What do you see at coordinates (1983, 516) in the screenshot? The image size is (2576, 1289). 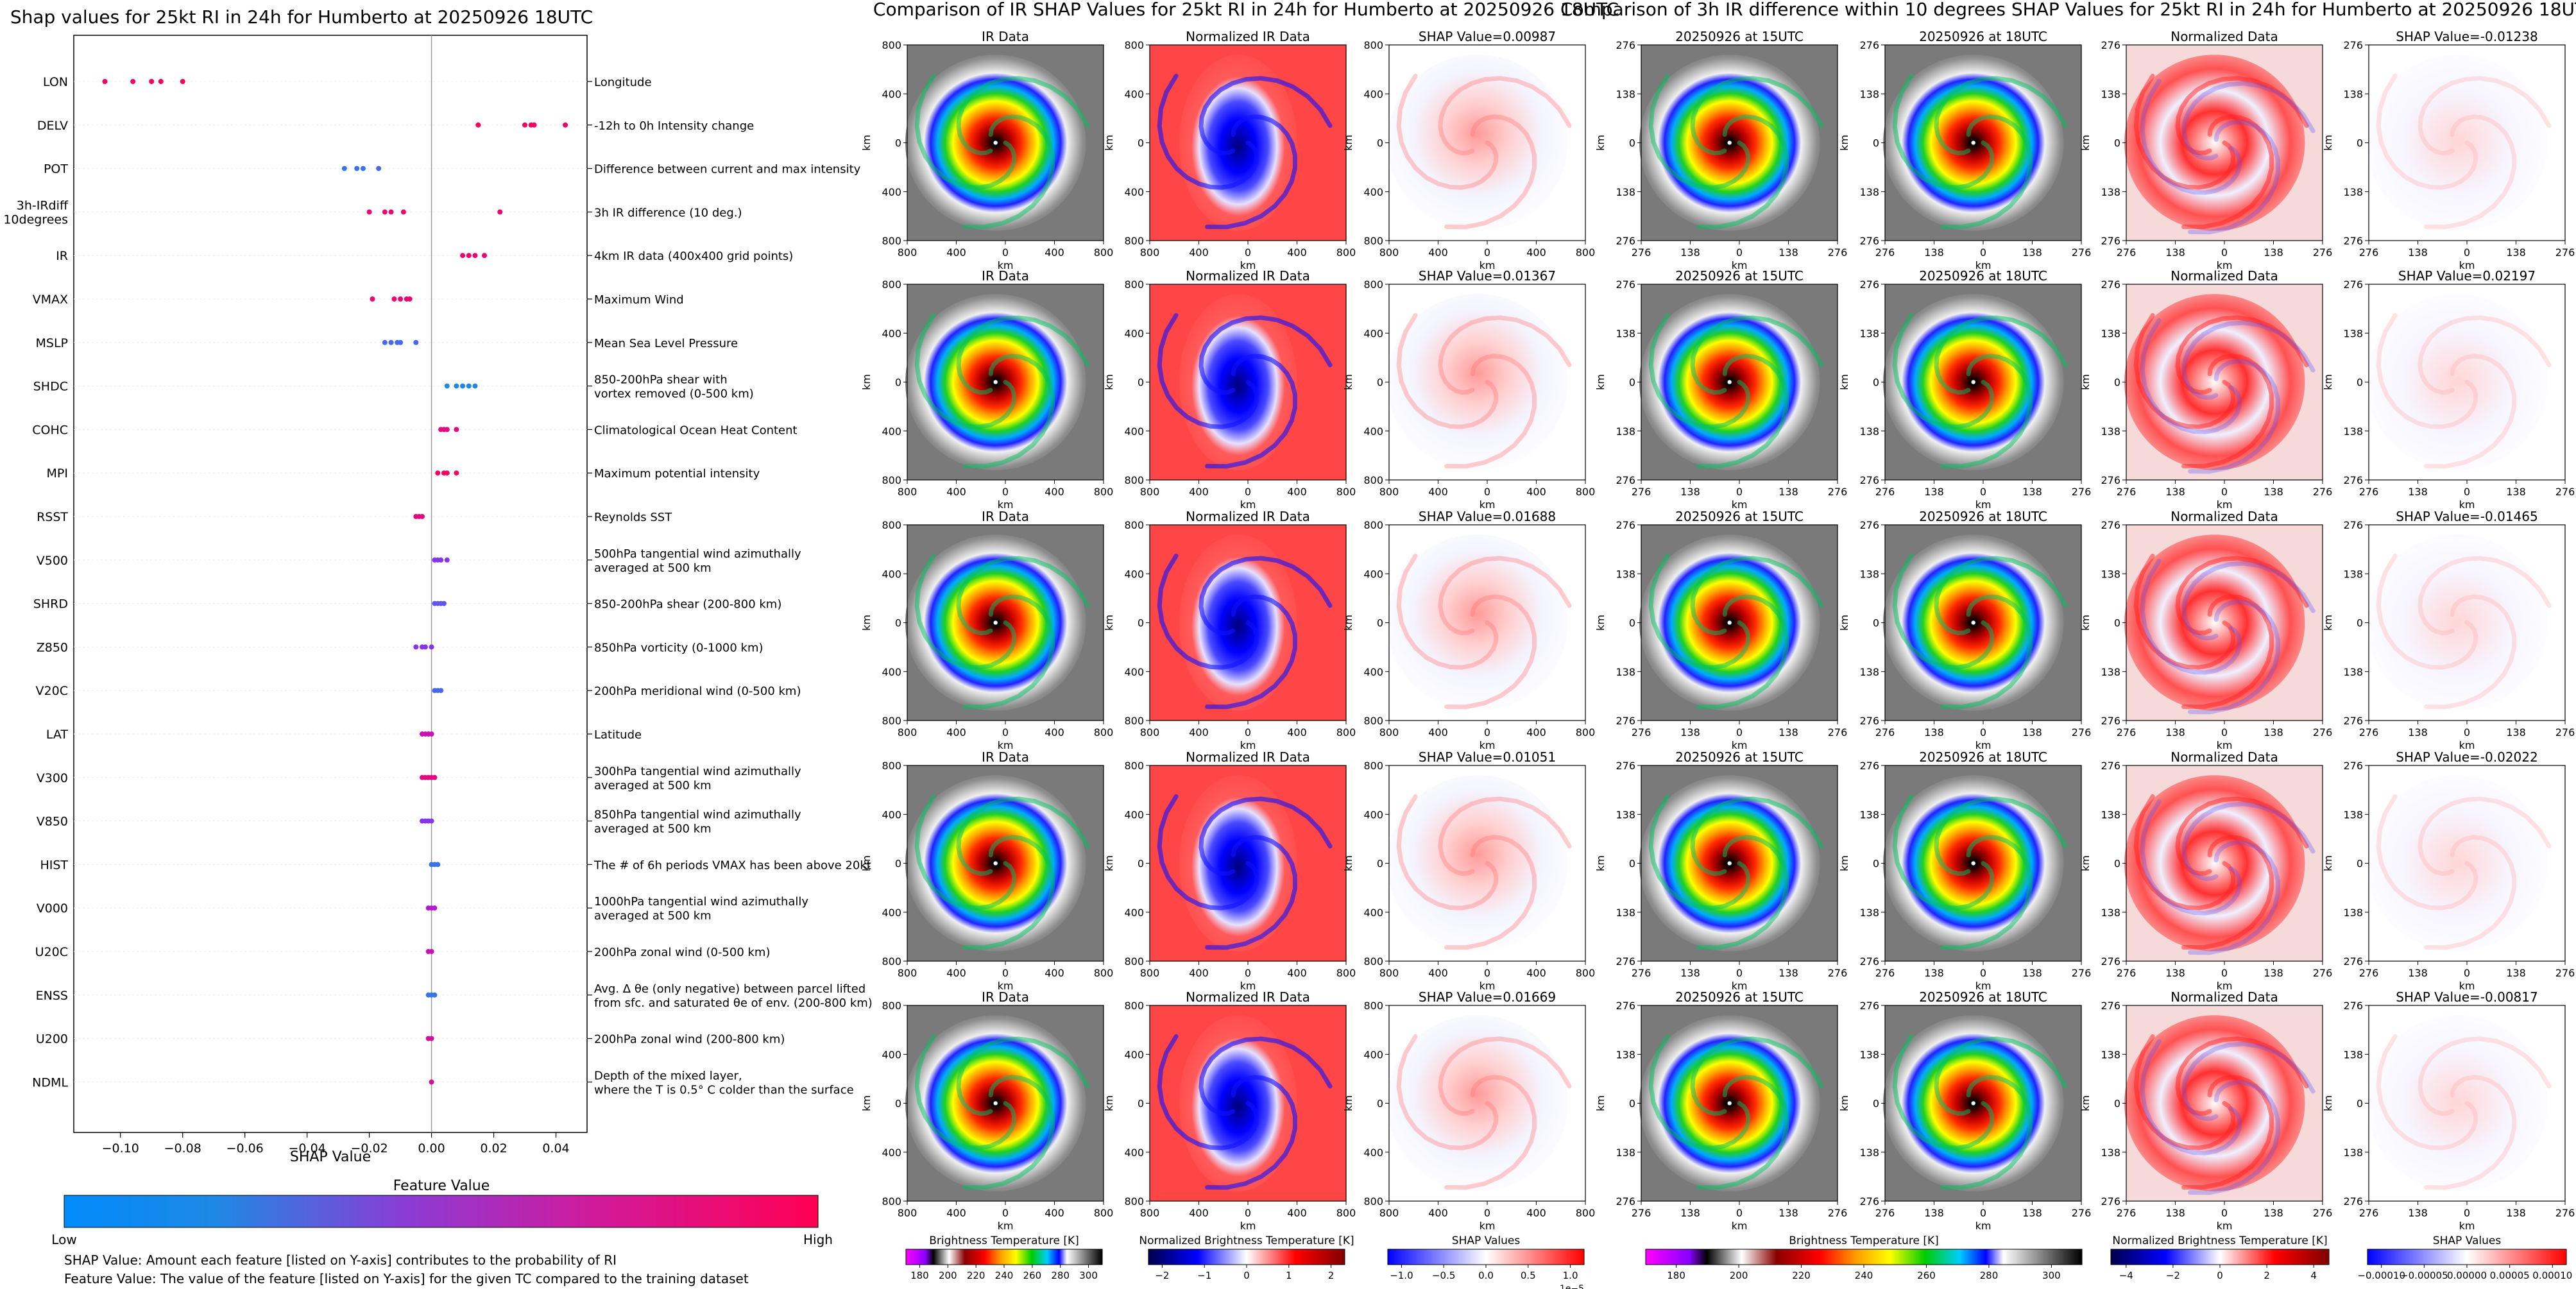 I see `subplot-title: 20250926 at 18UTC` at bounding box center [1983, 516].